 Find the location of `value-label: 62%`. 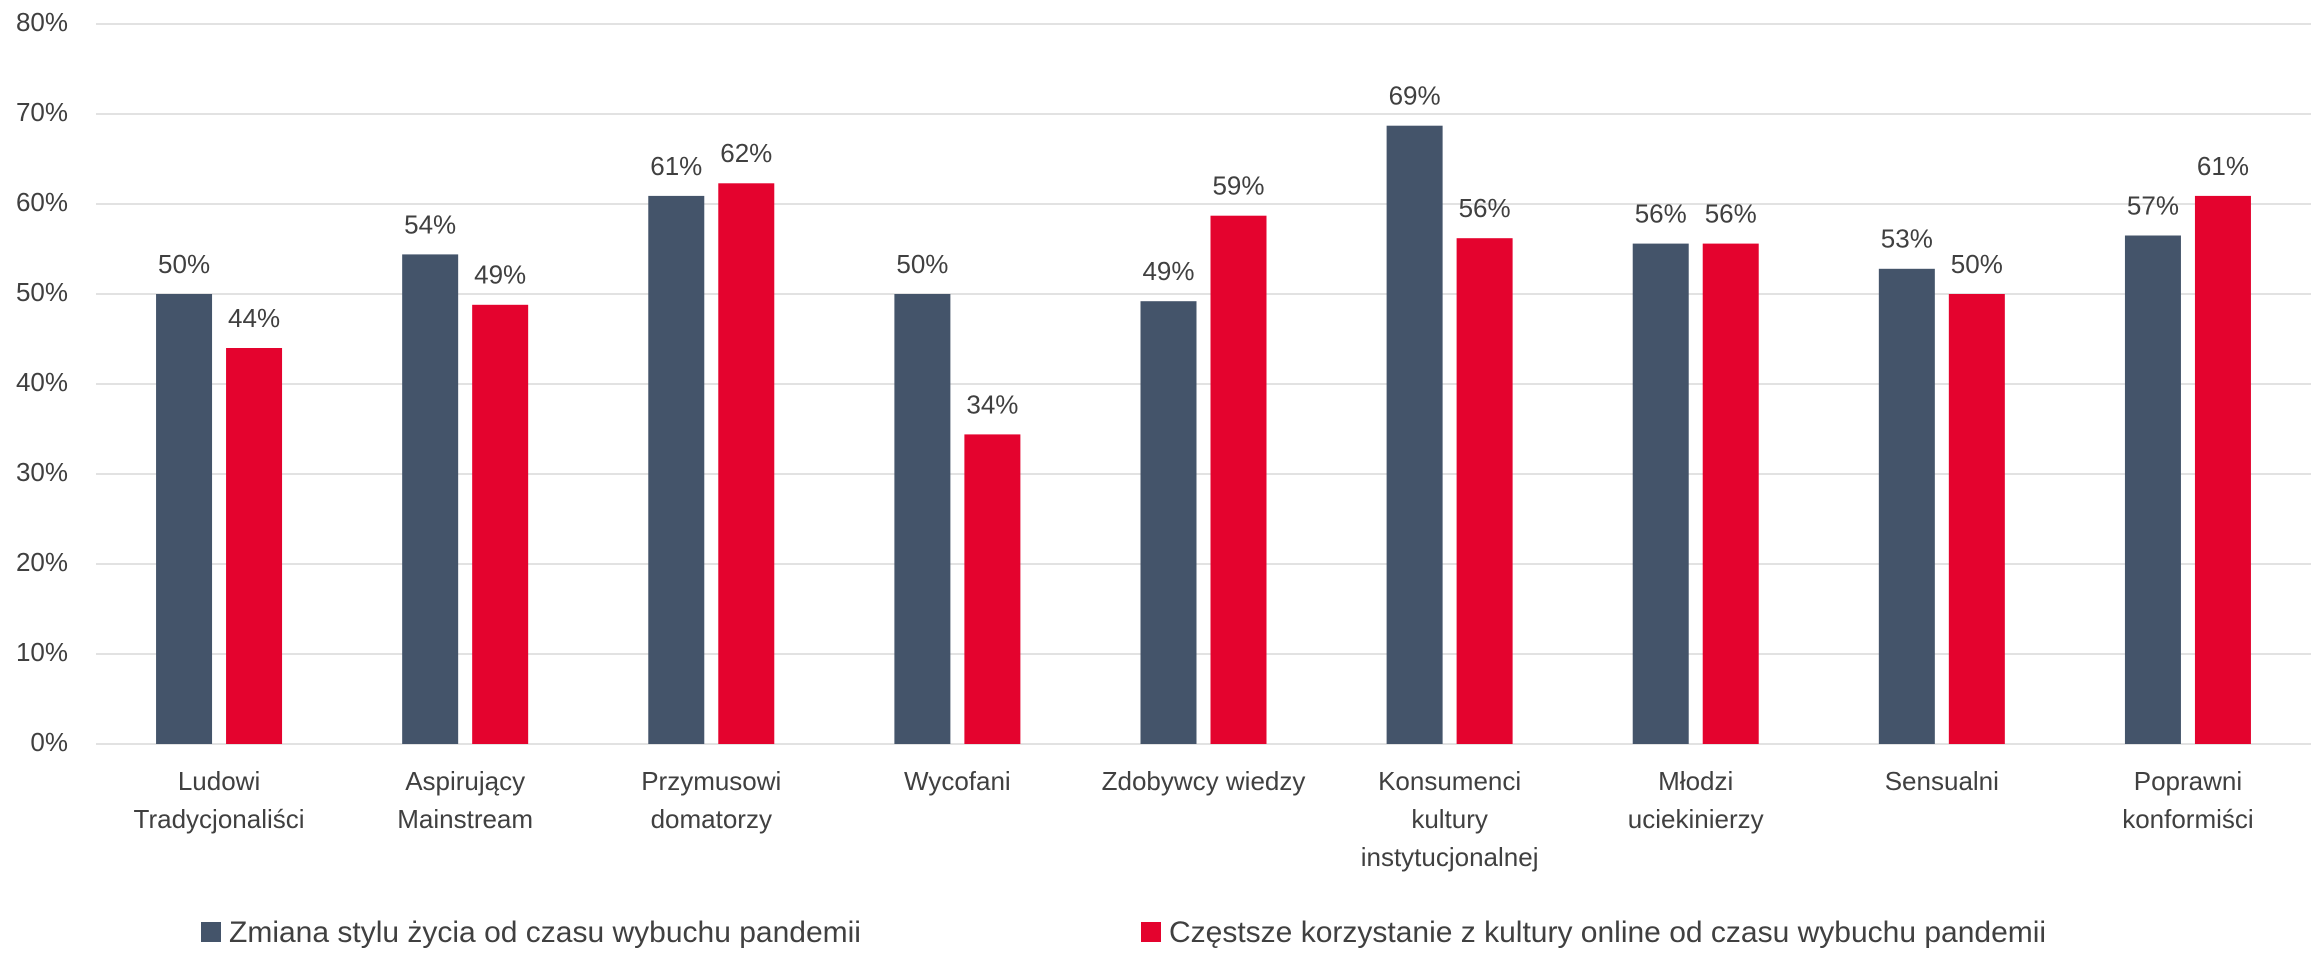

value-label: 62% is located at coordinates (746, 153).